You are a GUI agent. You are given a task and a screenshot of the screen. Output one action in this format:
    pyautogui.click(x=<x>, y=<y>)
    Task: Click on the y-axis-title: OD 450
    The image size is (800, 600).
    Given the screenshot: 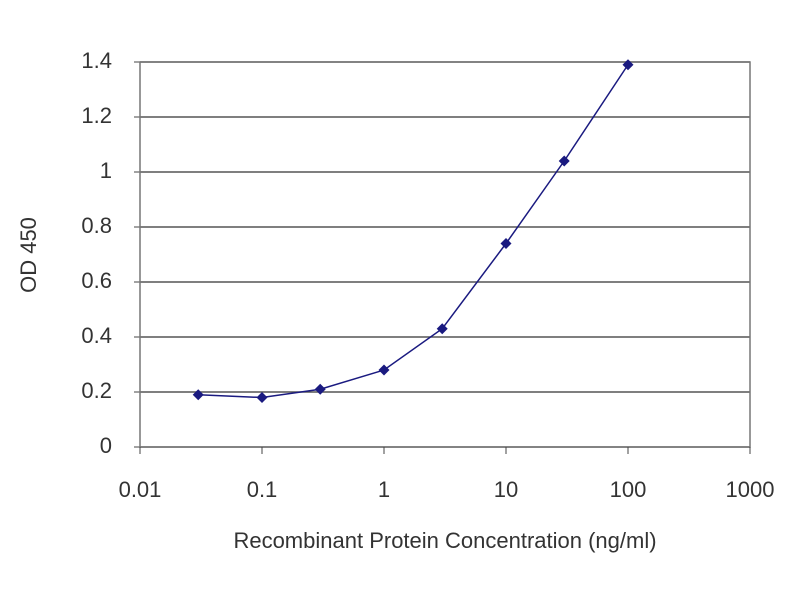 What is the action you would take?
    pyautogui.click(x=28, y=255)
    